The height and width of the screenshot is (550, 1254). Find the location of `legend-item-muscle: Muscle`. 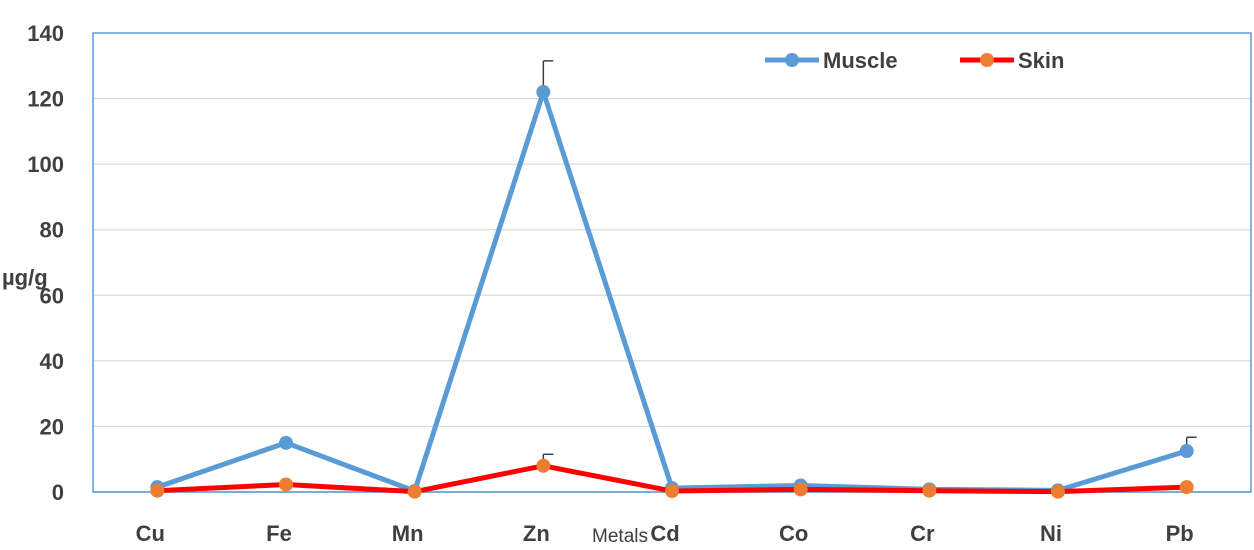

legend-item-muscle: Muscle is located at coordinates (831, 60).